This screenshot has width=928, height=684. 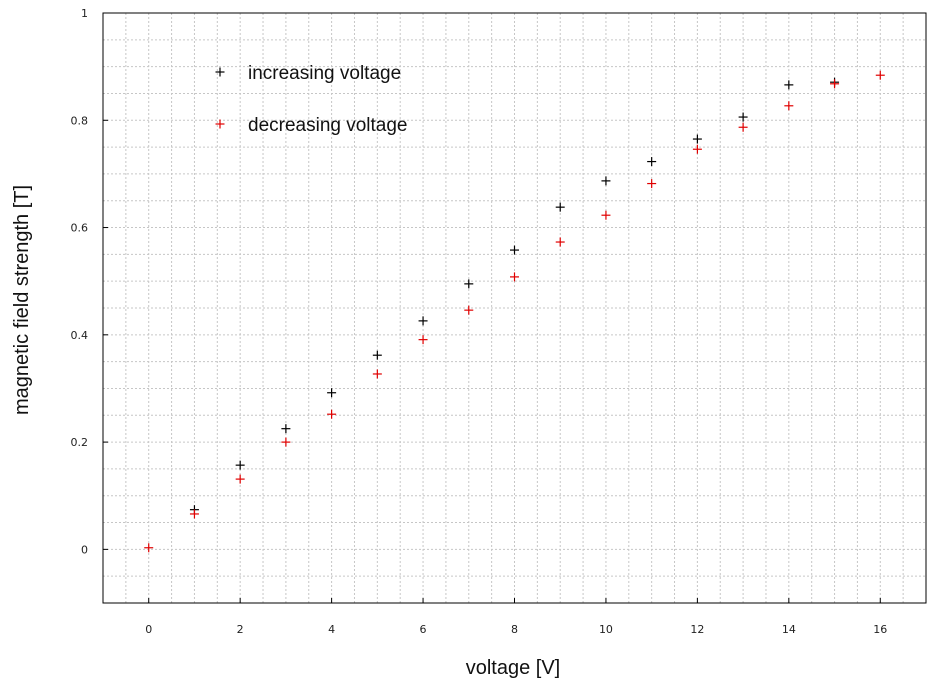 What do you see at coordinates (324, 73) in the screenshot?
I see `legend-label: increasing voltage` at bounding box center [324, 73].